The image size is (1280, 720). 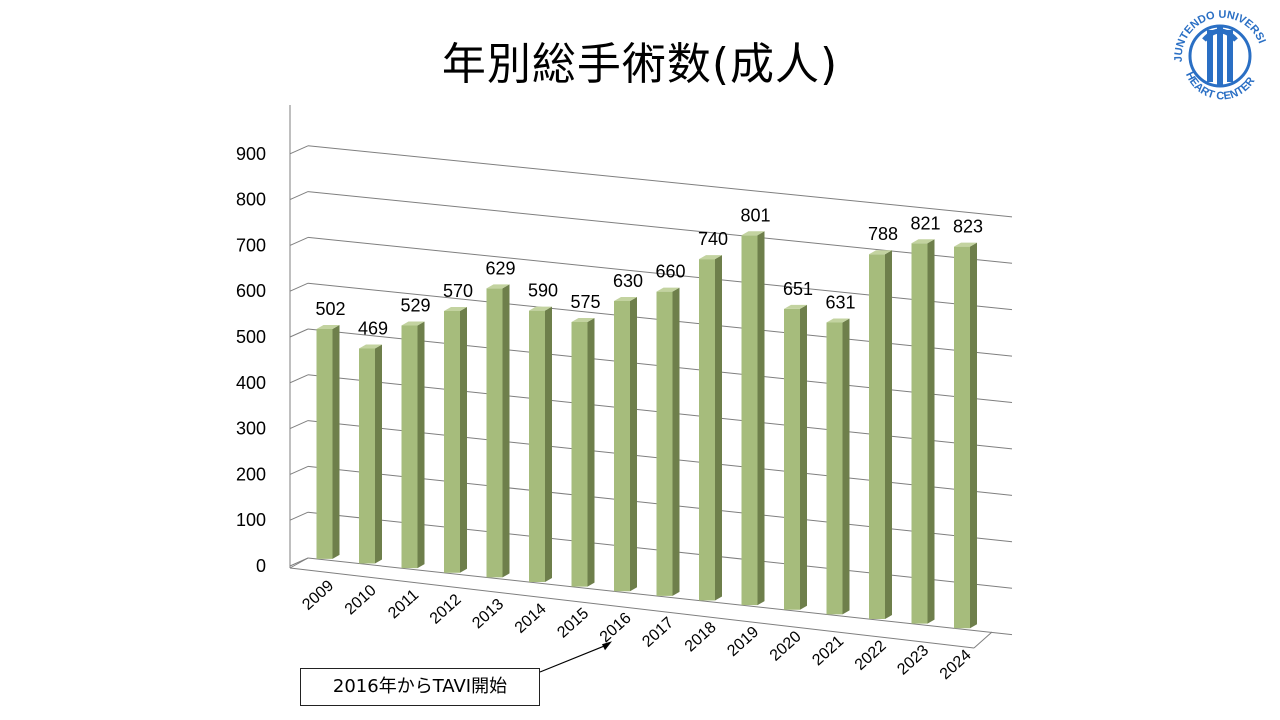 I want to click on y-tick-label: 300, so click(x=251, y=429).